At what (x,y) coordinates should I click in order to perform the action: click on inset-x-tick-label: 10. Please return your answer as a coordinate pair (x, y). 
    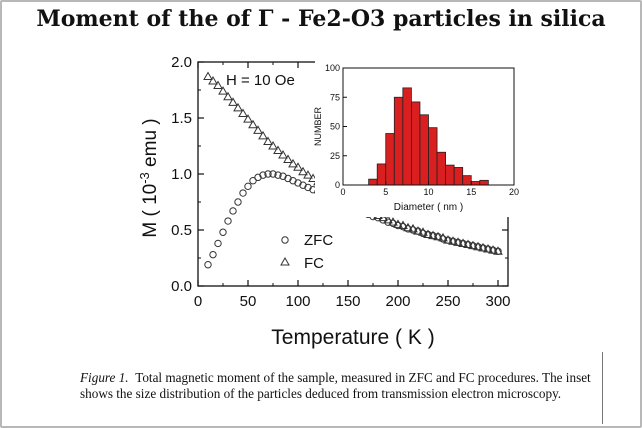
    Looking at the image, I should click on (428, 192).